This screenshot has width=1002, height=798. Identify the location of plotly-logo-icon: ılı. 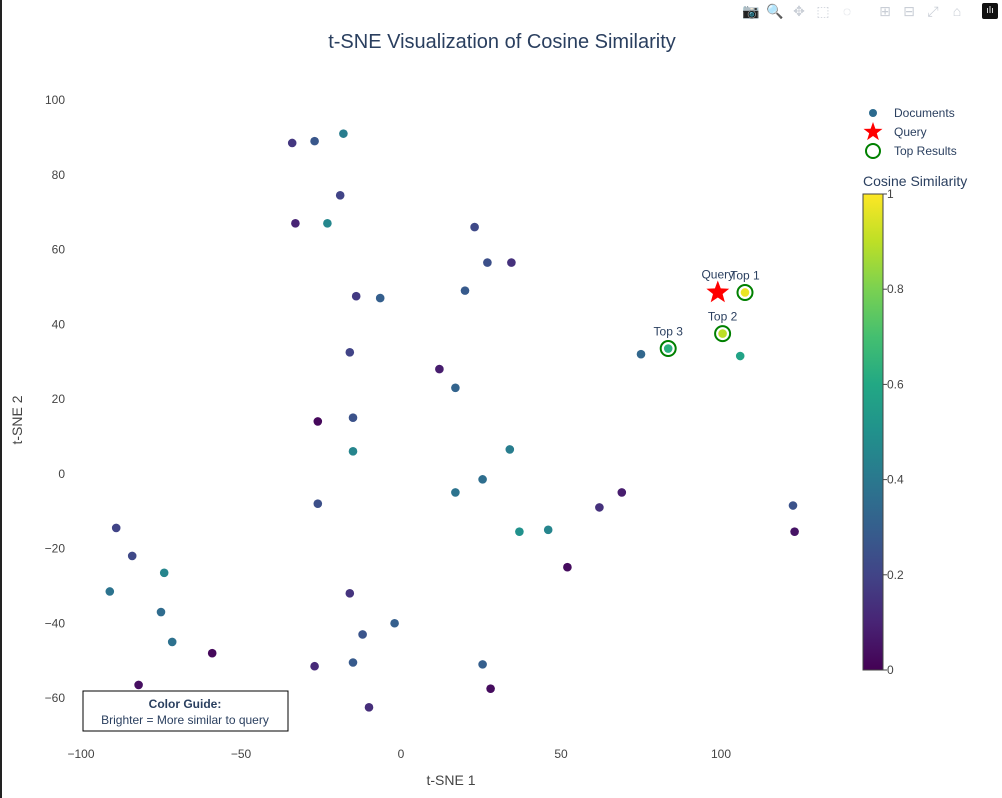
(990, 11).